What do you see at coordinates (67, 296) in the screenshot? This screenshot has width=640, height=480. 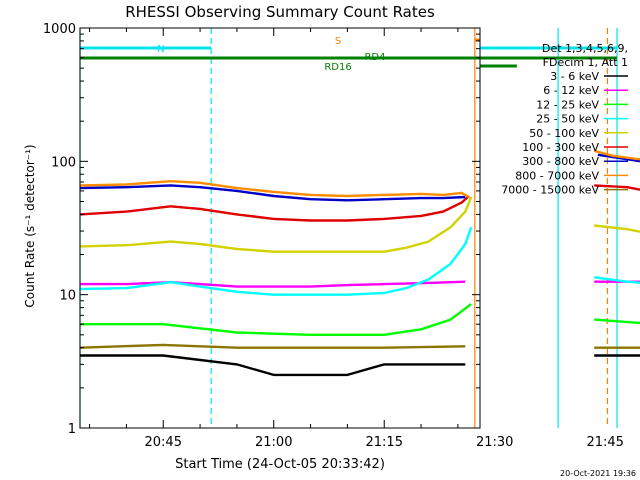 I see `y-tick-label-10: 10` at bounding box center [67, 296].